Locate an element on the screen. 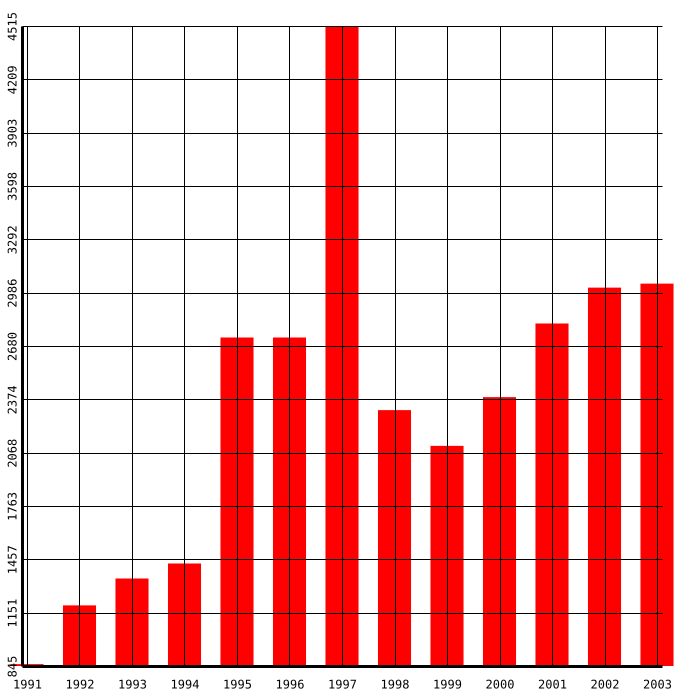 The height and width of the screenshot is (700, 700). y-tick-label: 4515 is located at coordinates (13, 26).